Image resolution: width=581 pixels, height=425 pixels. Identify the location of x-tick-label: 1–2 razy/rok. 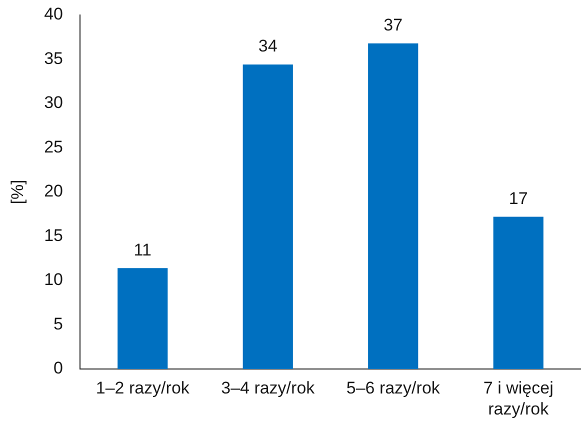
(143, 388).